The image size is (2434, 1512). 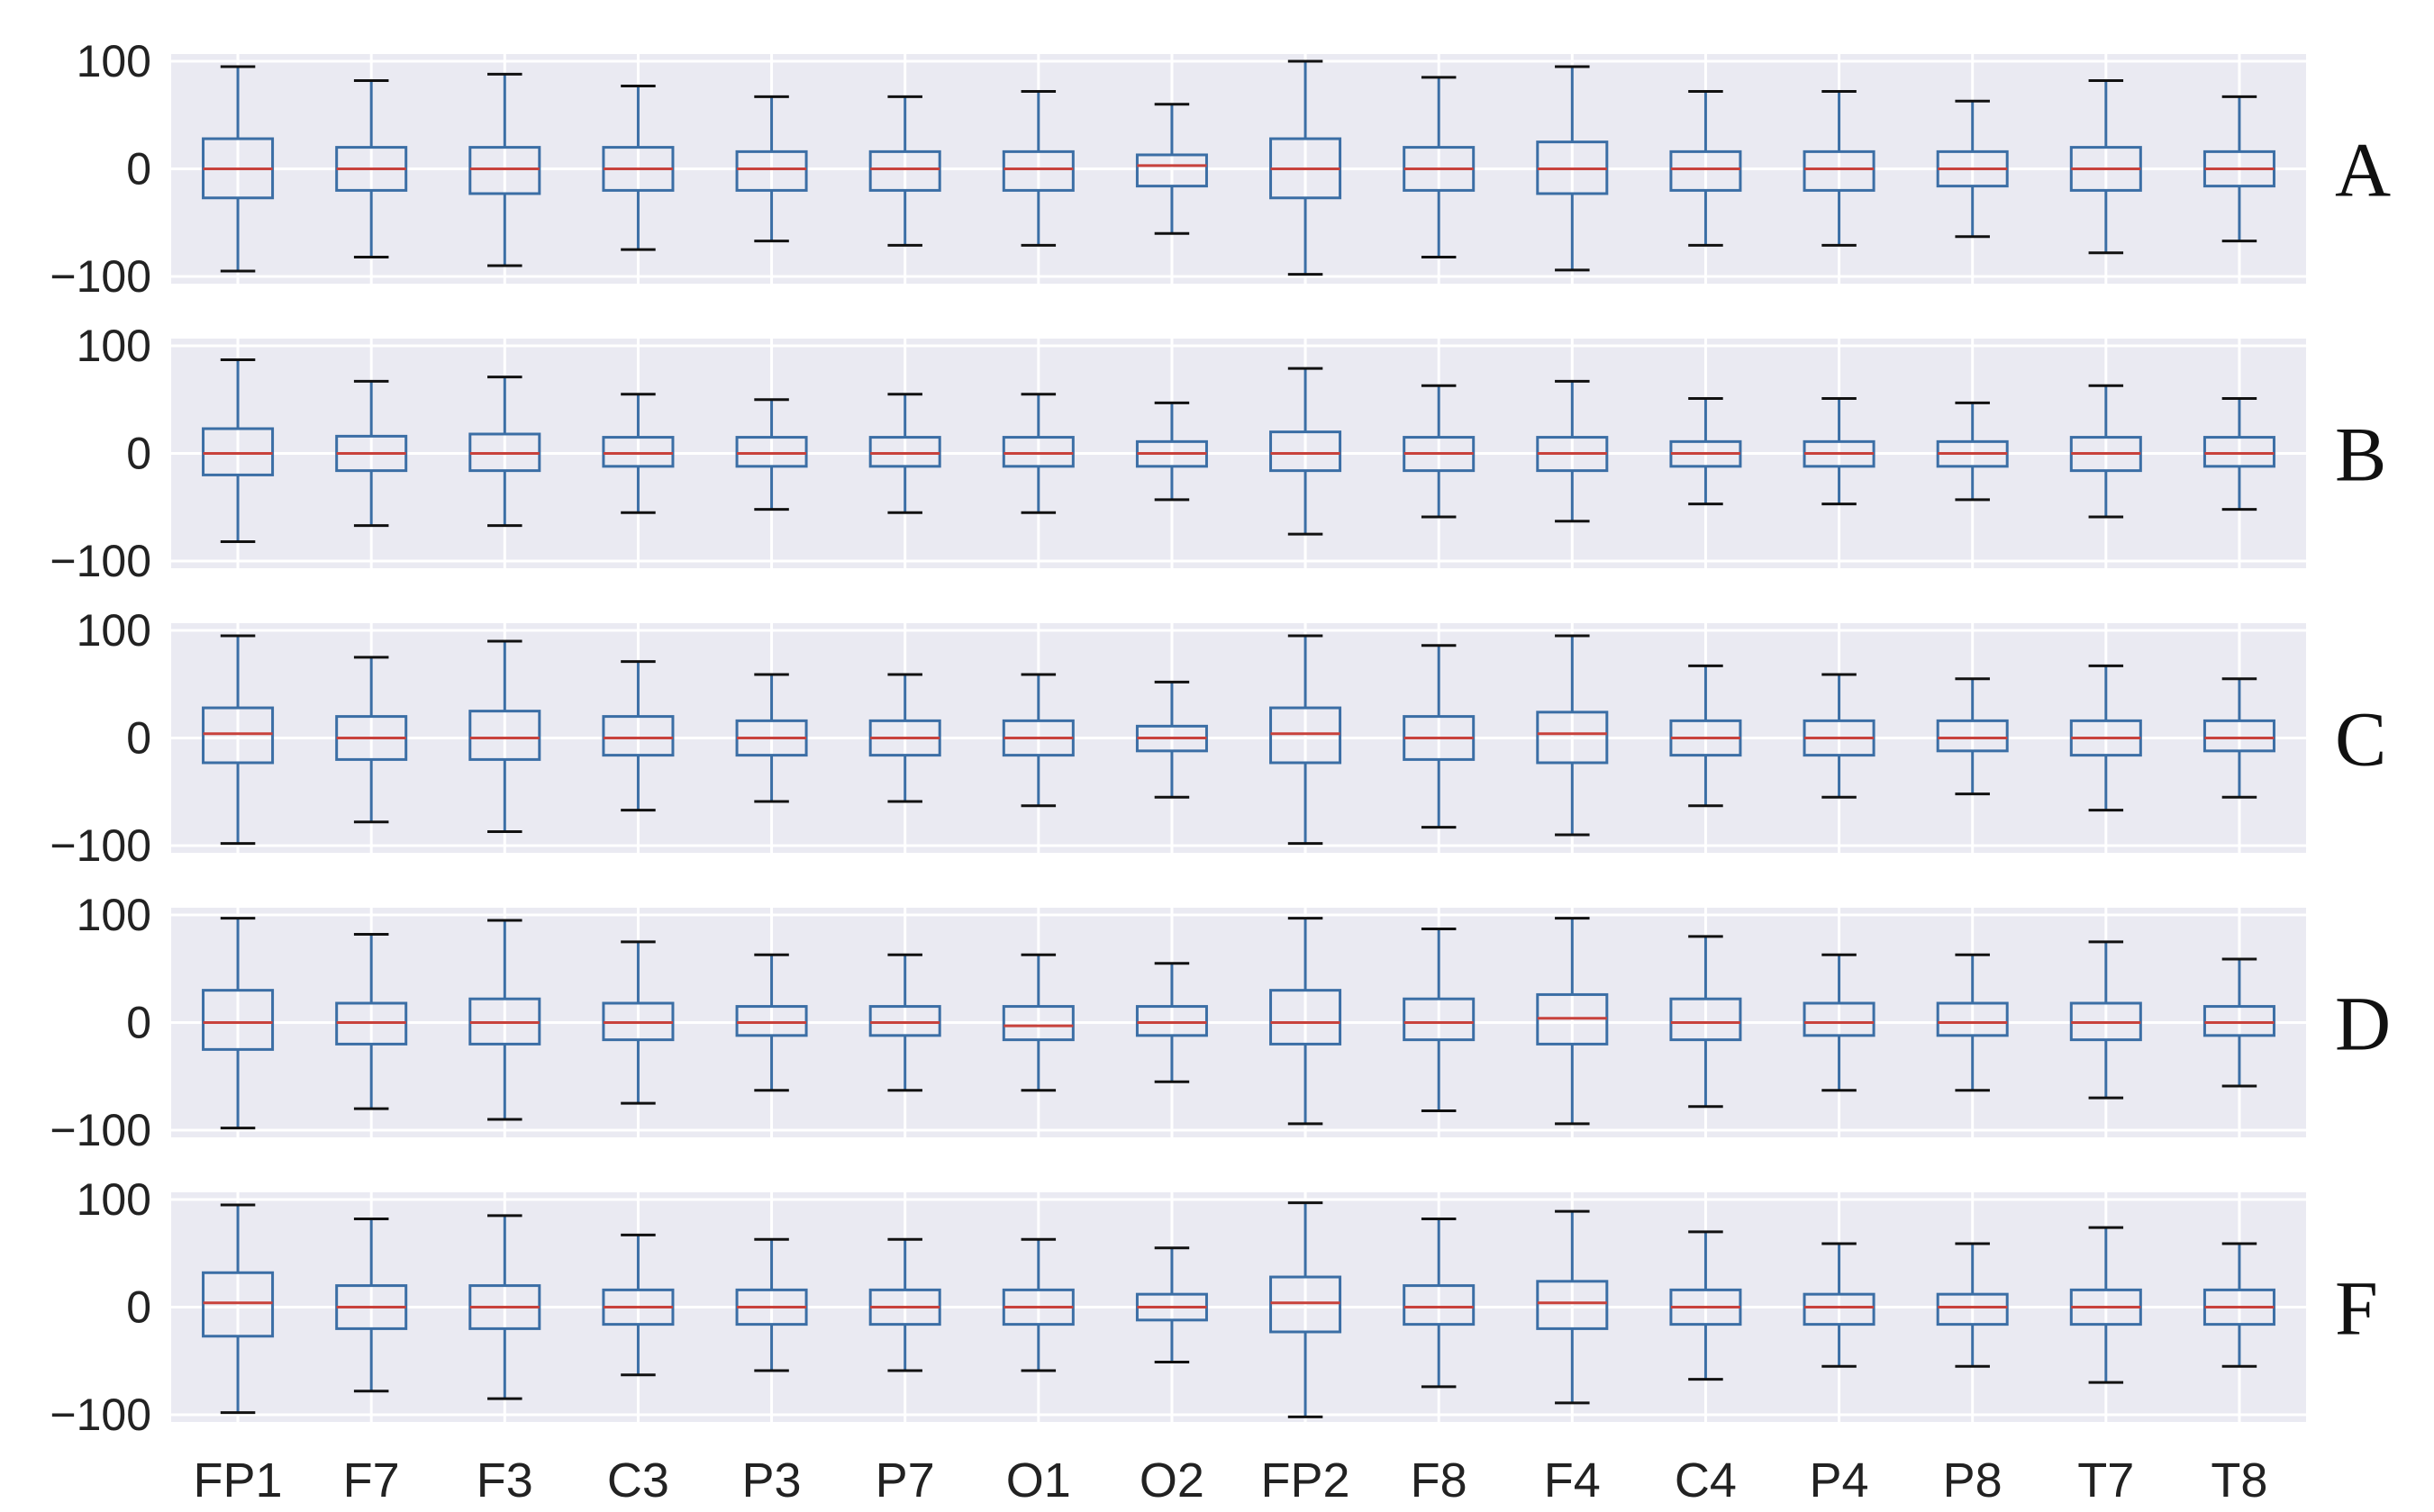 What do you see at coordinates (1973, 1480) in the screenshot?
I see `x-tick-label: P8` at bounding box center [1973, 1480].